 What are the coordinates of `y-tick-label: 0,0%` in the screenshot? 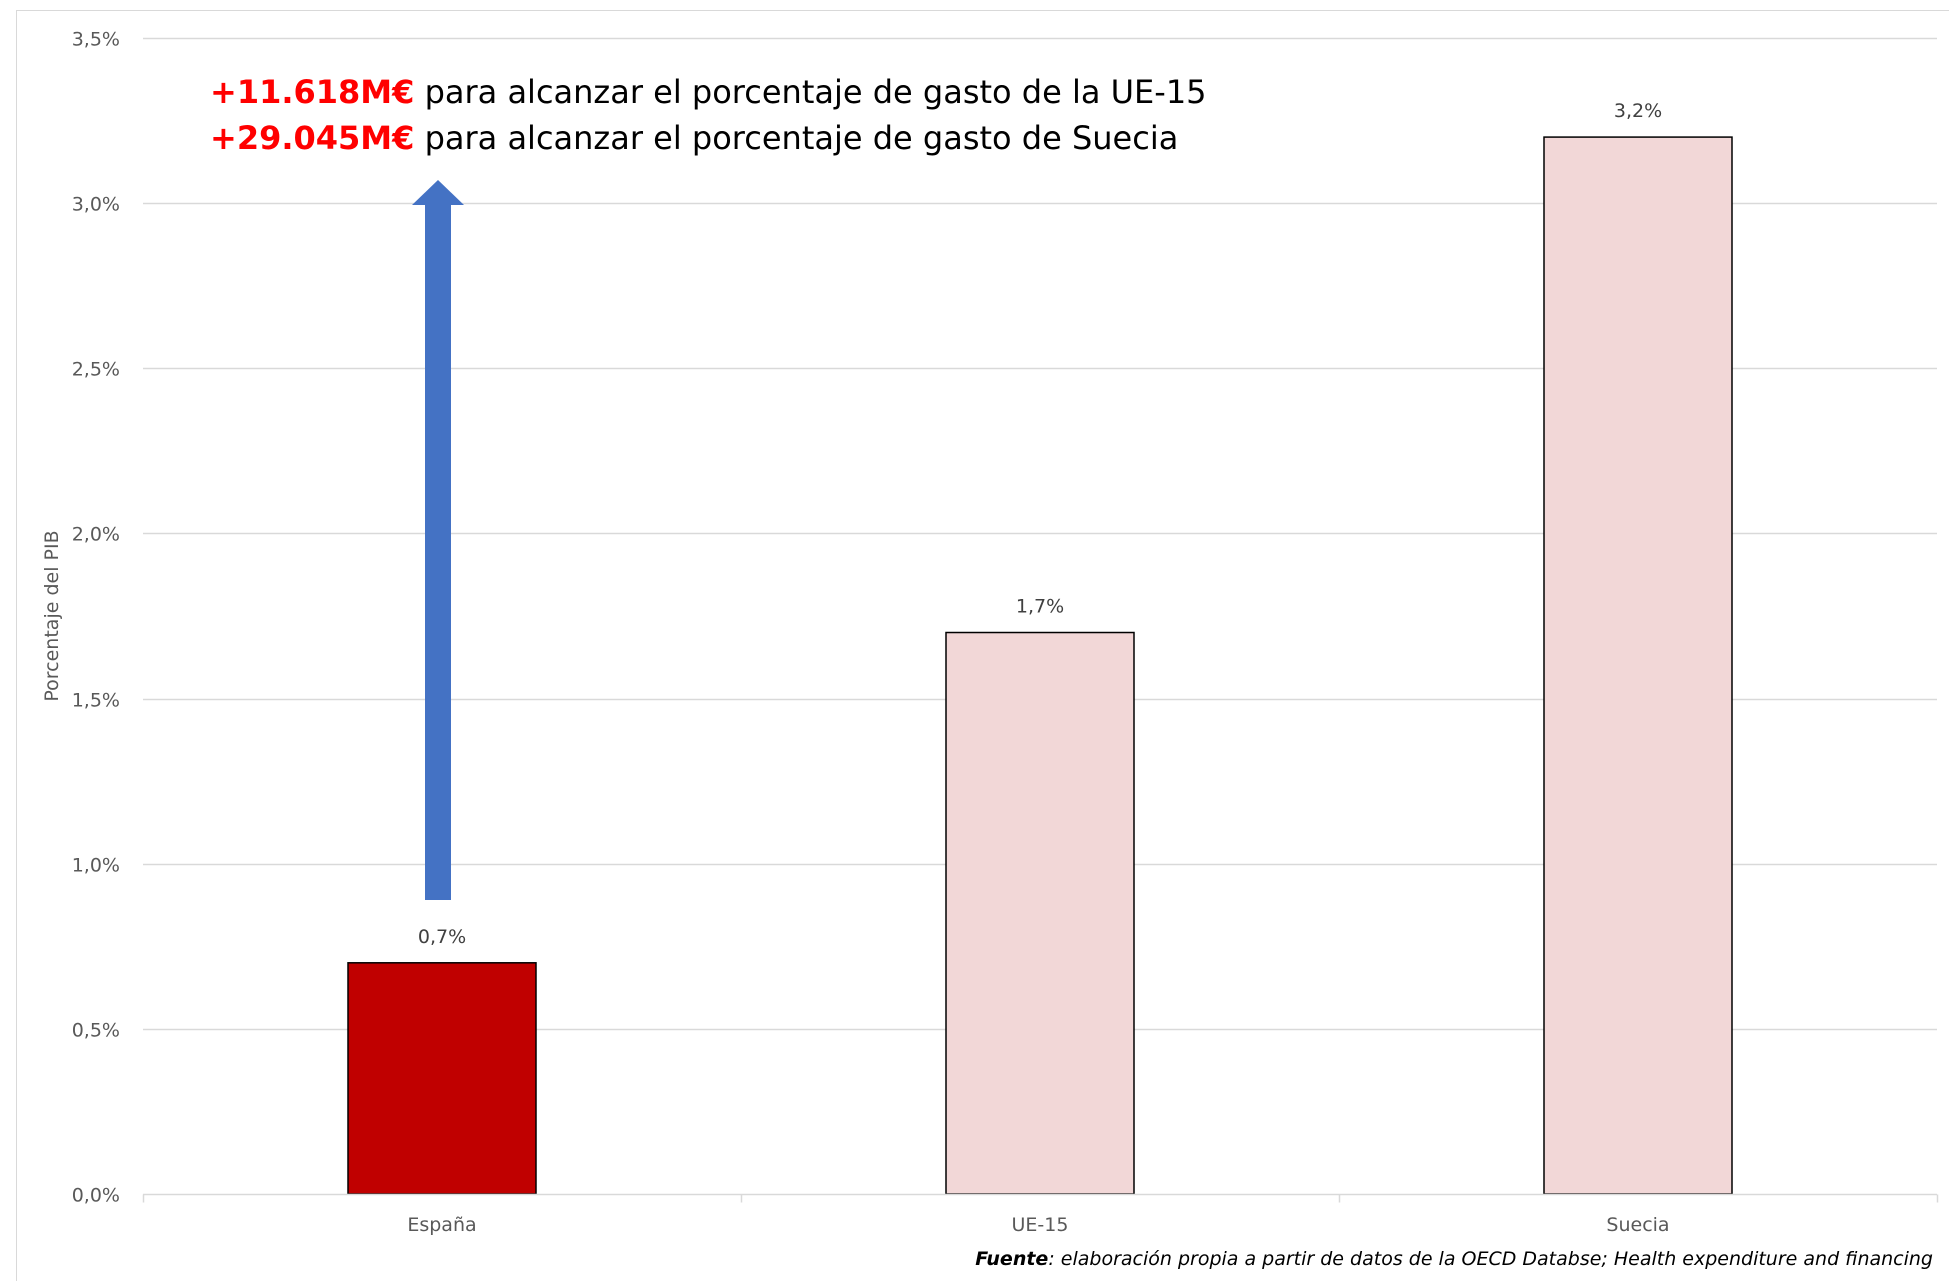 It's located at (96, 1196).